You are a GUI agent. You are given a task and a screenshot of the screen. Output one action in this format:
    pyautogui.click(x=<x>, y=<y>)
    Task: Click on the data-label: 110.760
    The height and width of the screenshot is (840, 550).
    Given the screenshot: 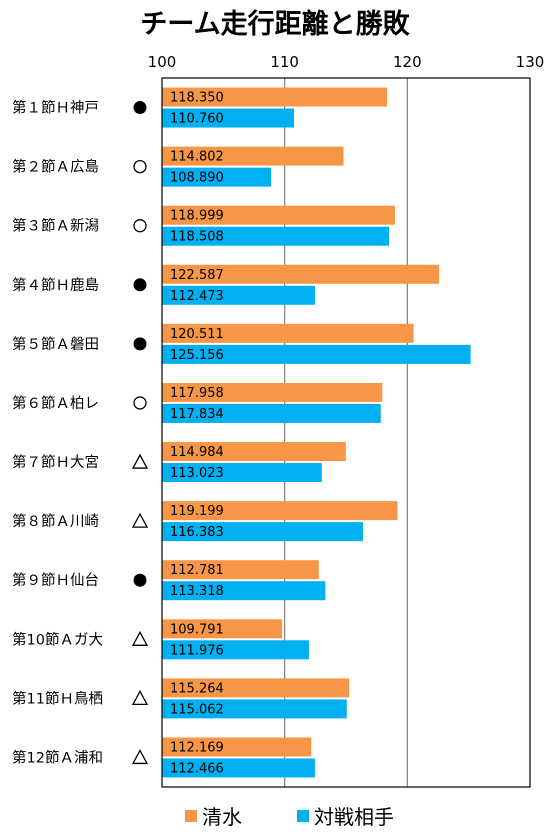 What is the action you would take?
    pyautogui.click(x=197, y=119)
    